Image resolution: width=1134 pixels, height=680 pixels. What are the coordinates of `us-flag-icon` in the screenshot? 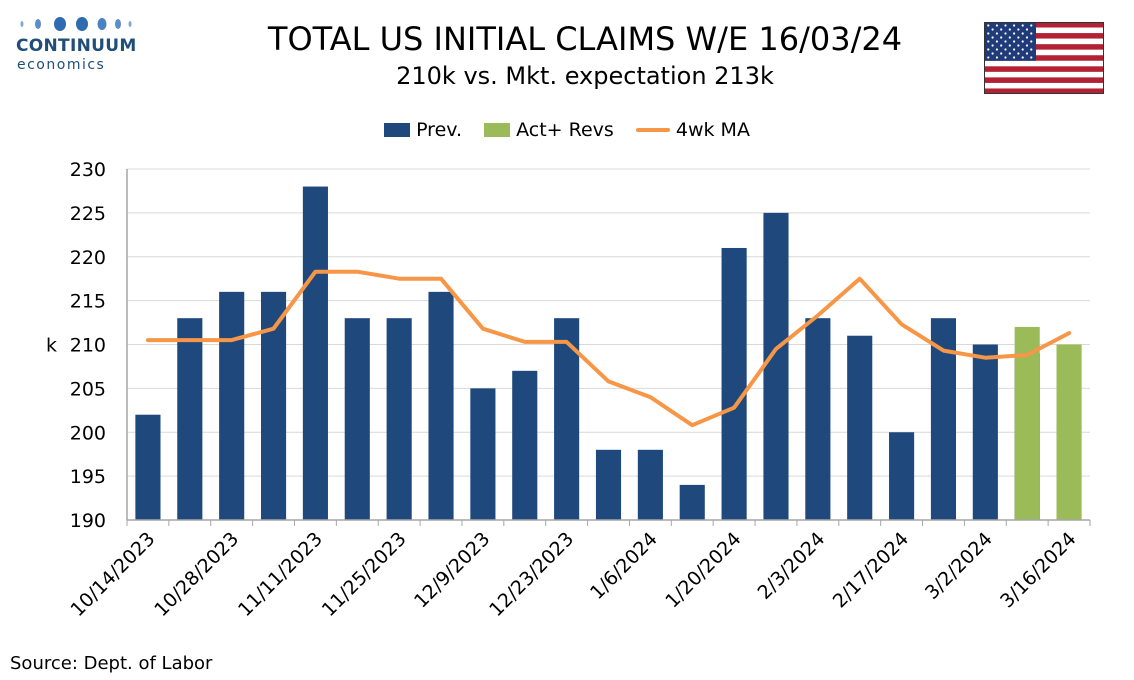 It's located at (1044, 58).